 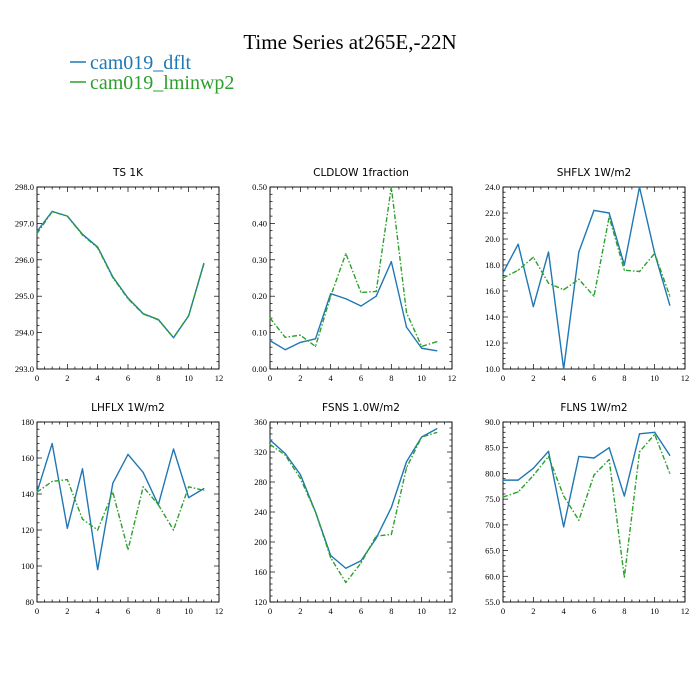 I want to click on y-tick-label: 293.0, so click(x=24, y=369).